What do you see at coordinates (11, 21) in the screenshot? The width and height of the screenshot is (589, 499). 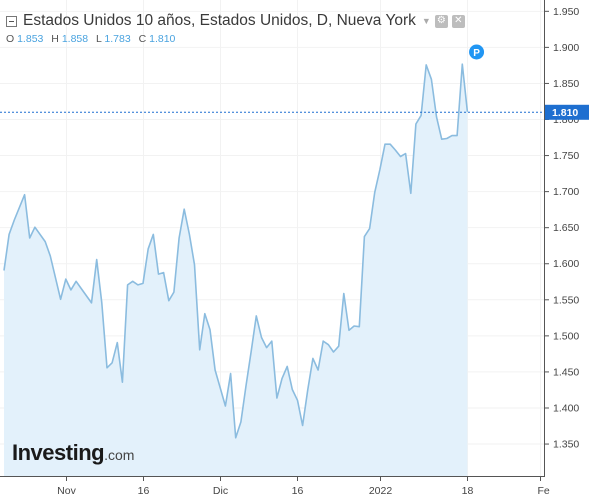 I see `collapse-icon` at bounding box center [11, 21].